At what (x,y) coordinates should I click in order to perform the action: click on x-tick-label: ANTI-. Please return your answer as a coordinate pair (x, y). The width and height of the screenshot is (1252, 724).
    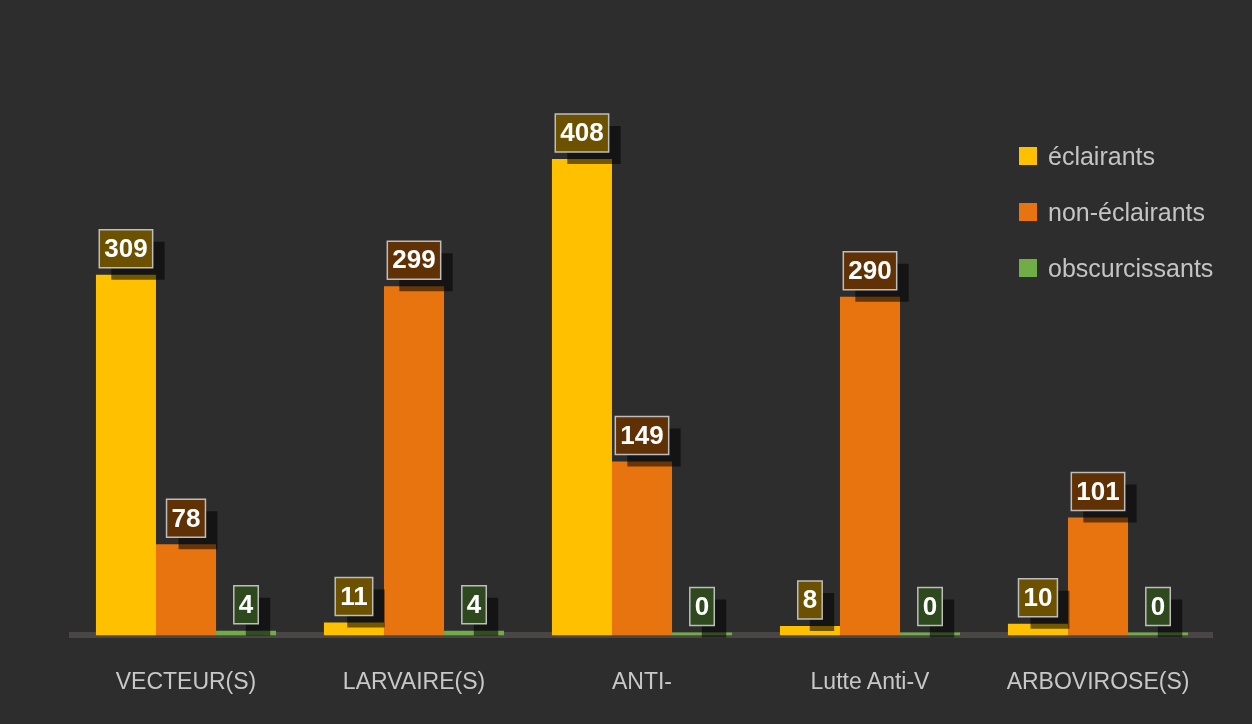
    Looking at the image, I should click on (642, 680).